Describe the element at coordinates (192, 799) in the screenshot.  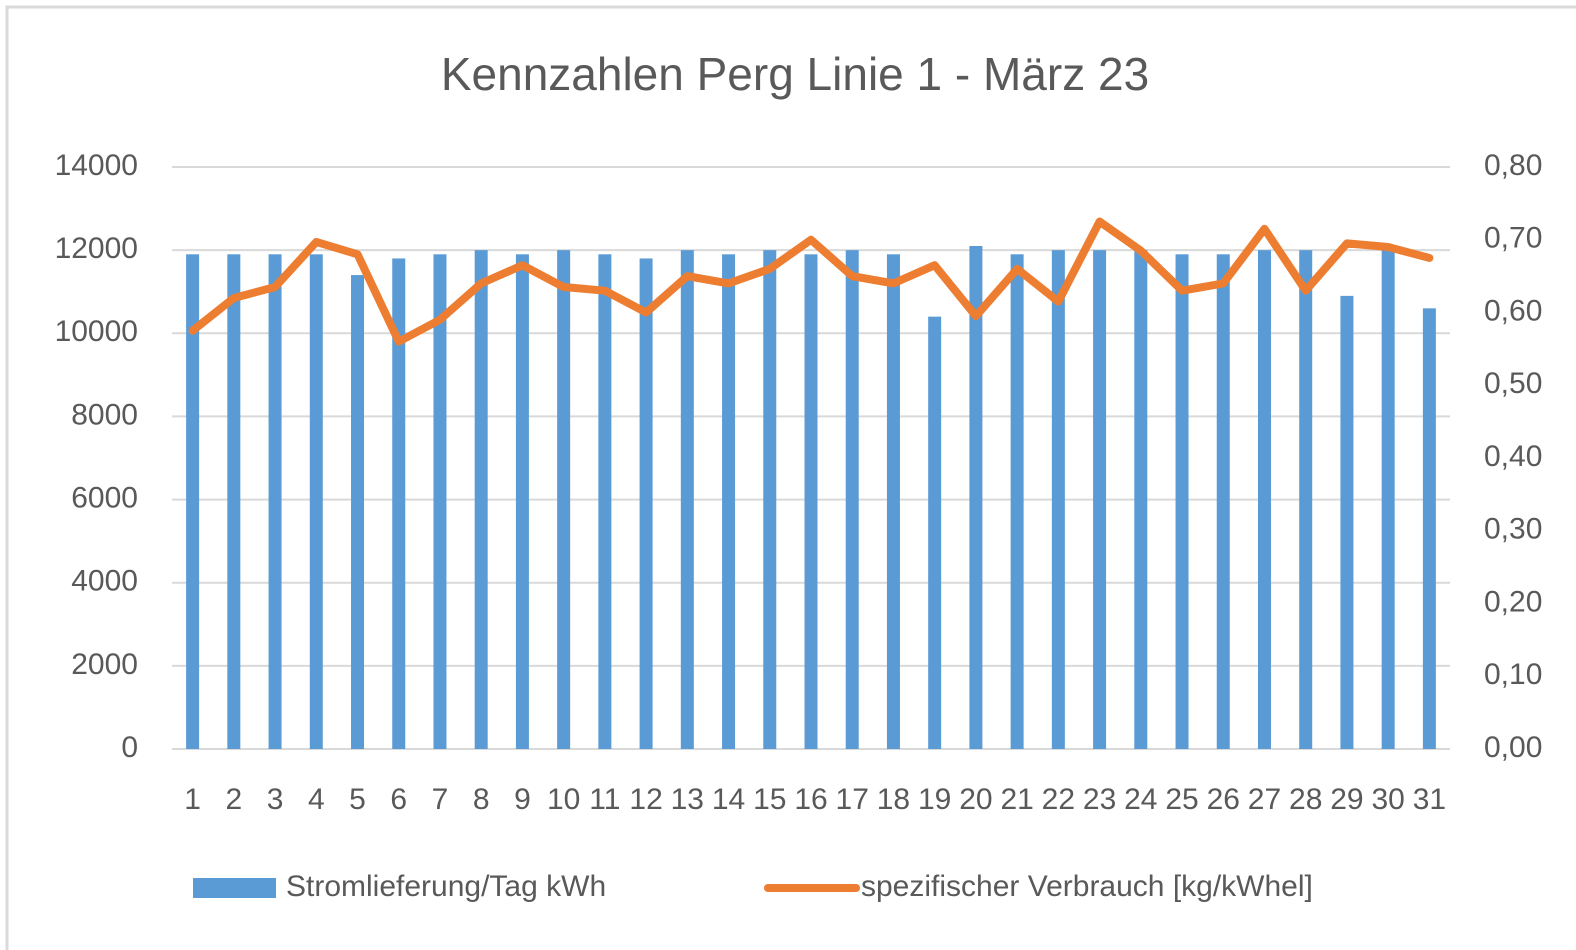
I see `x-tick-label: 1` at that location.